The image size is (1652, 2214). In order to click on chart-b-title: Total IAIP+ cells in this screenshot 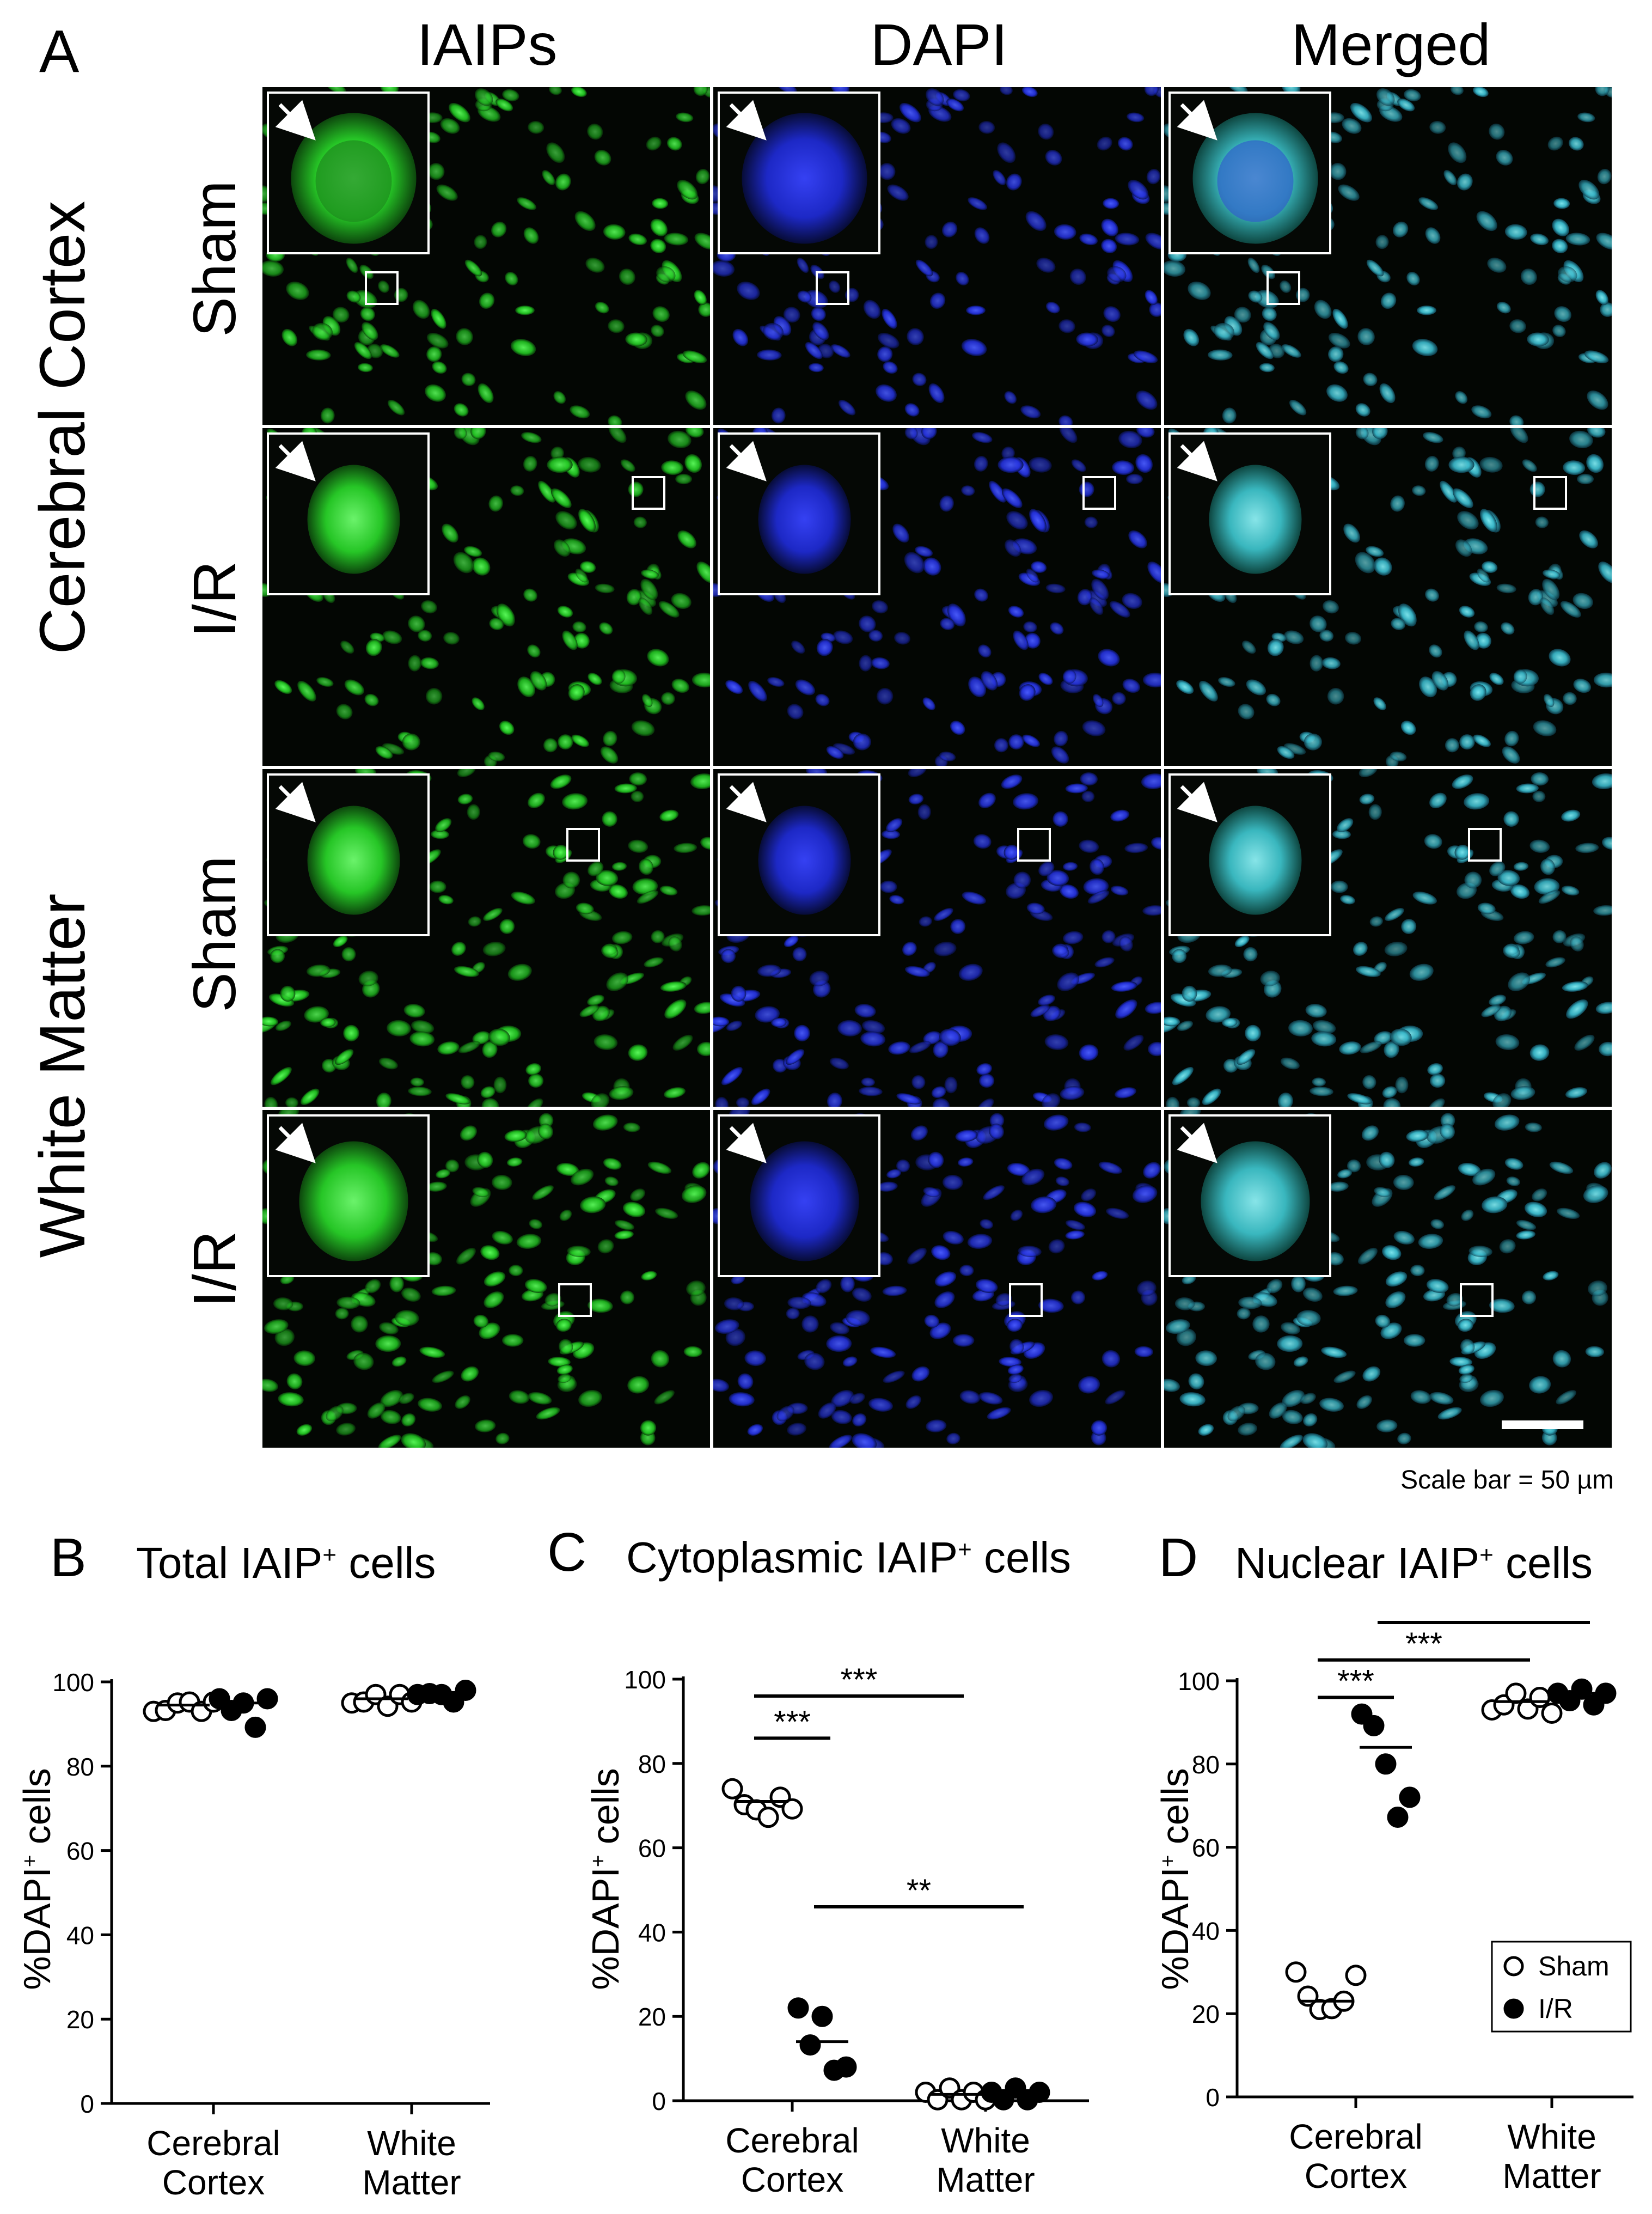, I will do `click(286, 1563)`.